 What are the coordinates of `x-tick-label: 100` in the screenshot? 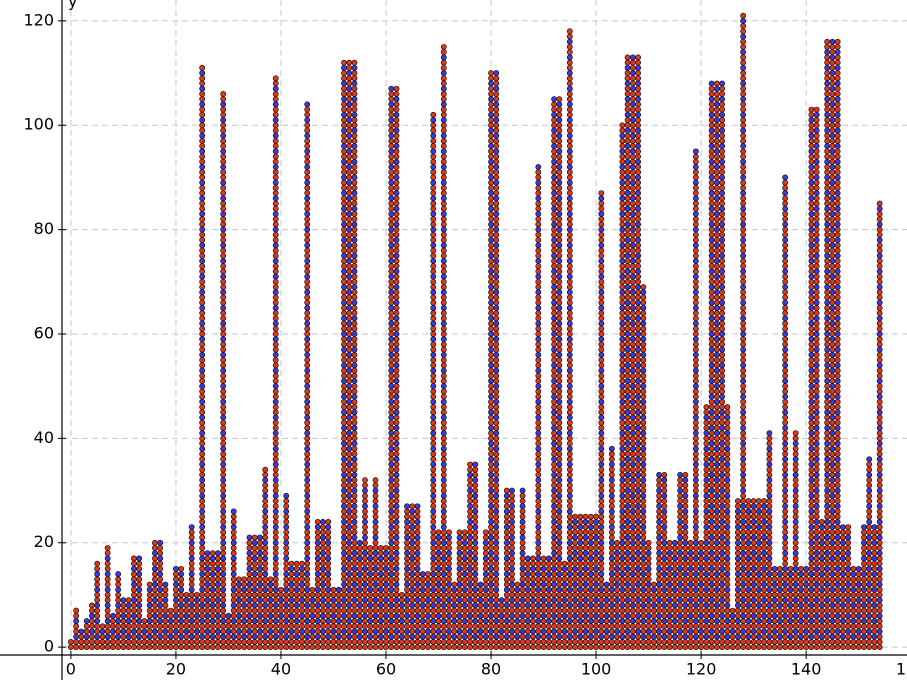 It's located at (596, 669).